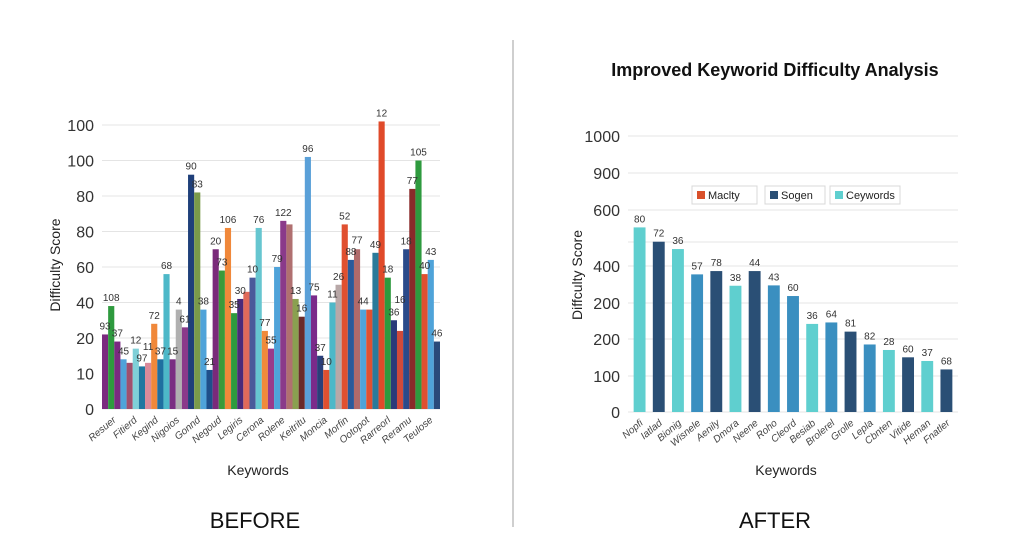 The width and height of the screenshot is (1024, 559). I want to click on y-tick-label: 80, so click(85, 197).